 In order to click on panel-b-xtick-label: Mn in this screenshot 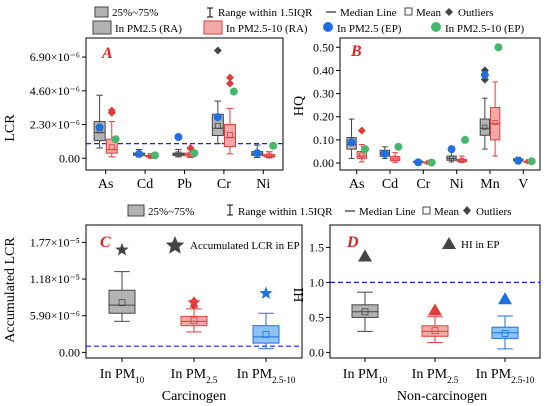, I will do `click(489, 184)`.